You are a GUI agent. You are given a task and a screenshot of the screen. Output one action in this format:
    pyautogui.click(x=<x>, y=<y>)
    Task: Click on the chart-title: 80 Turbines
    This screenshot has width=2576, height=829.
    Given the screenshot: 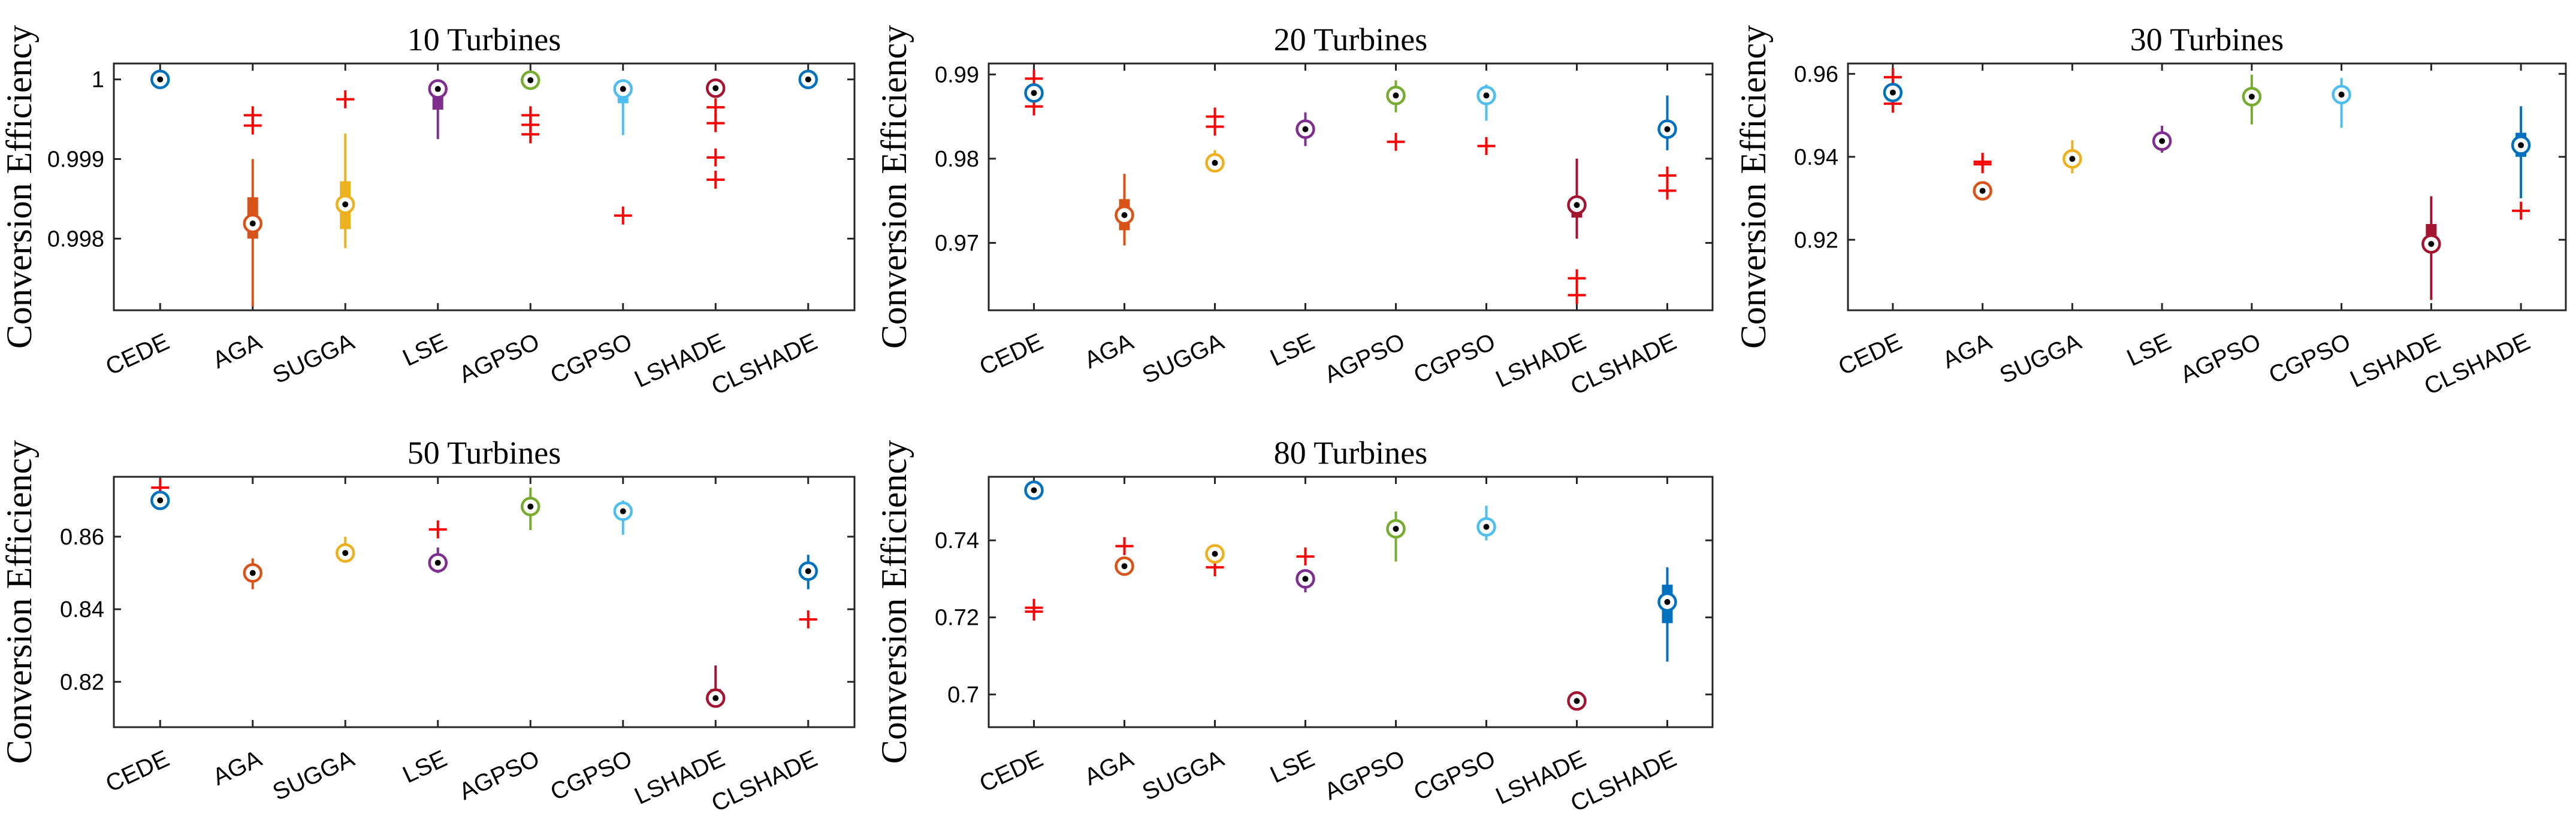 What is the action you would take?
    pyautogui.click(x=1351, y=453)
    